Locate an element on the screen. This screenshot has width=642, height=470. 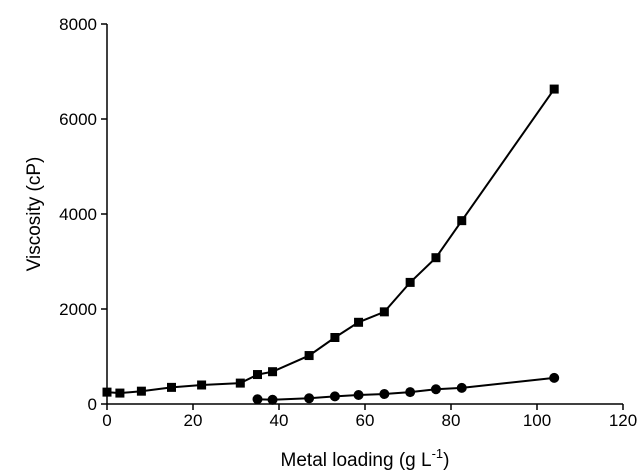
series-line is located at coordinates (406, 388).